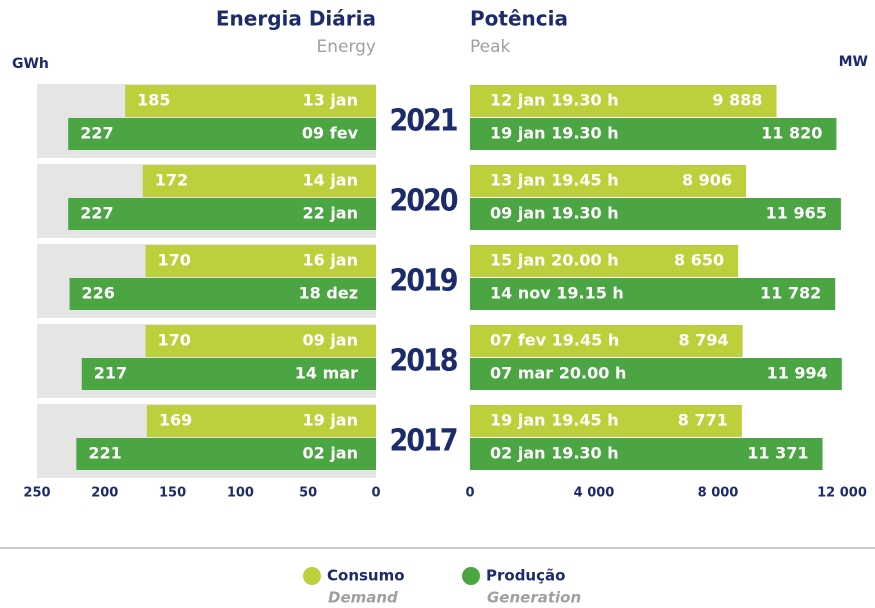 This screenshot has width=875, height=608. I want to click on value-label: 226, so click(98, 293).